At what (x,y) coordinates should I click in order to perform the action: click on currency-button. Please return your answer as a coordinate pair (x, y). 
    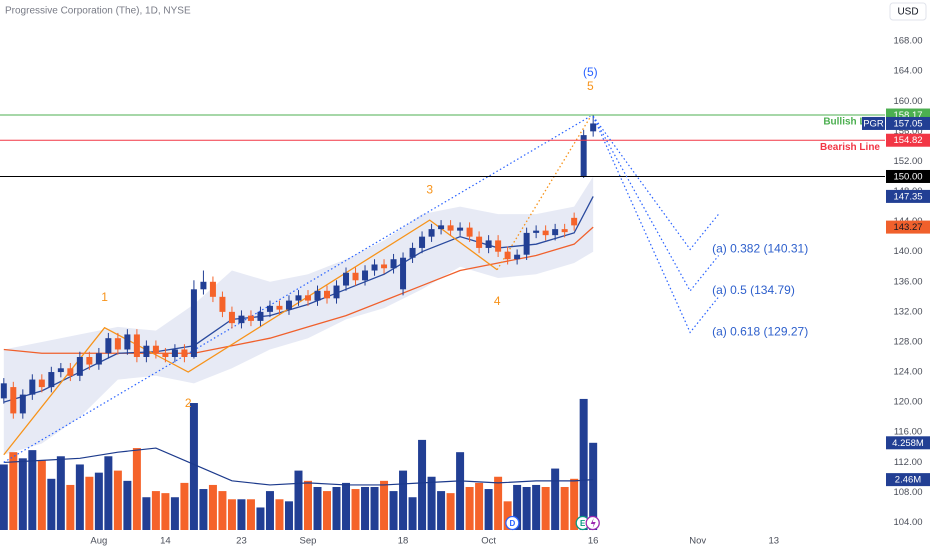
    Looking at the image, I should click on (908, 11).